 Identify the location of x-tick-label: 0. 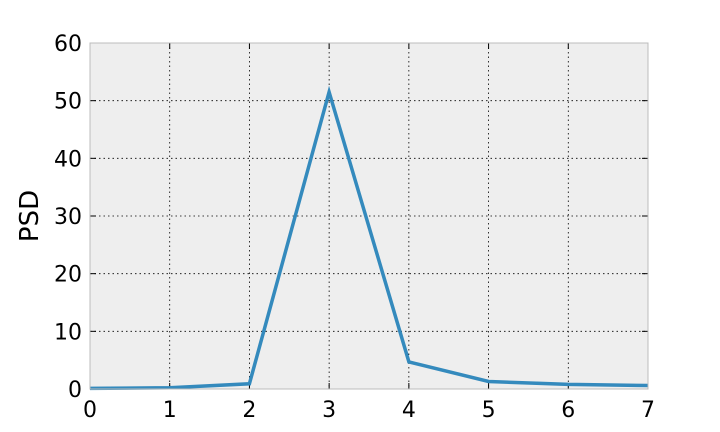
(90, 410).